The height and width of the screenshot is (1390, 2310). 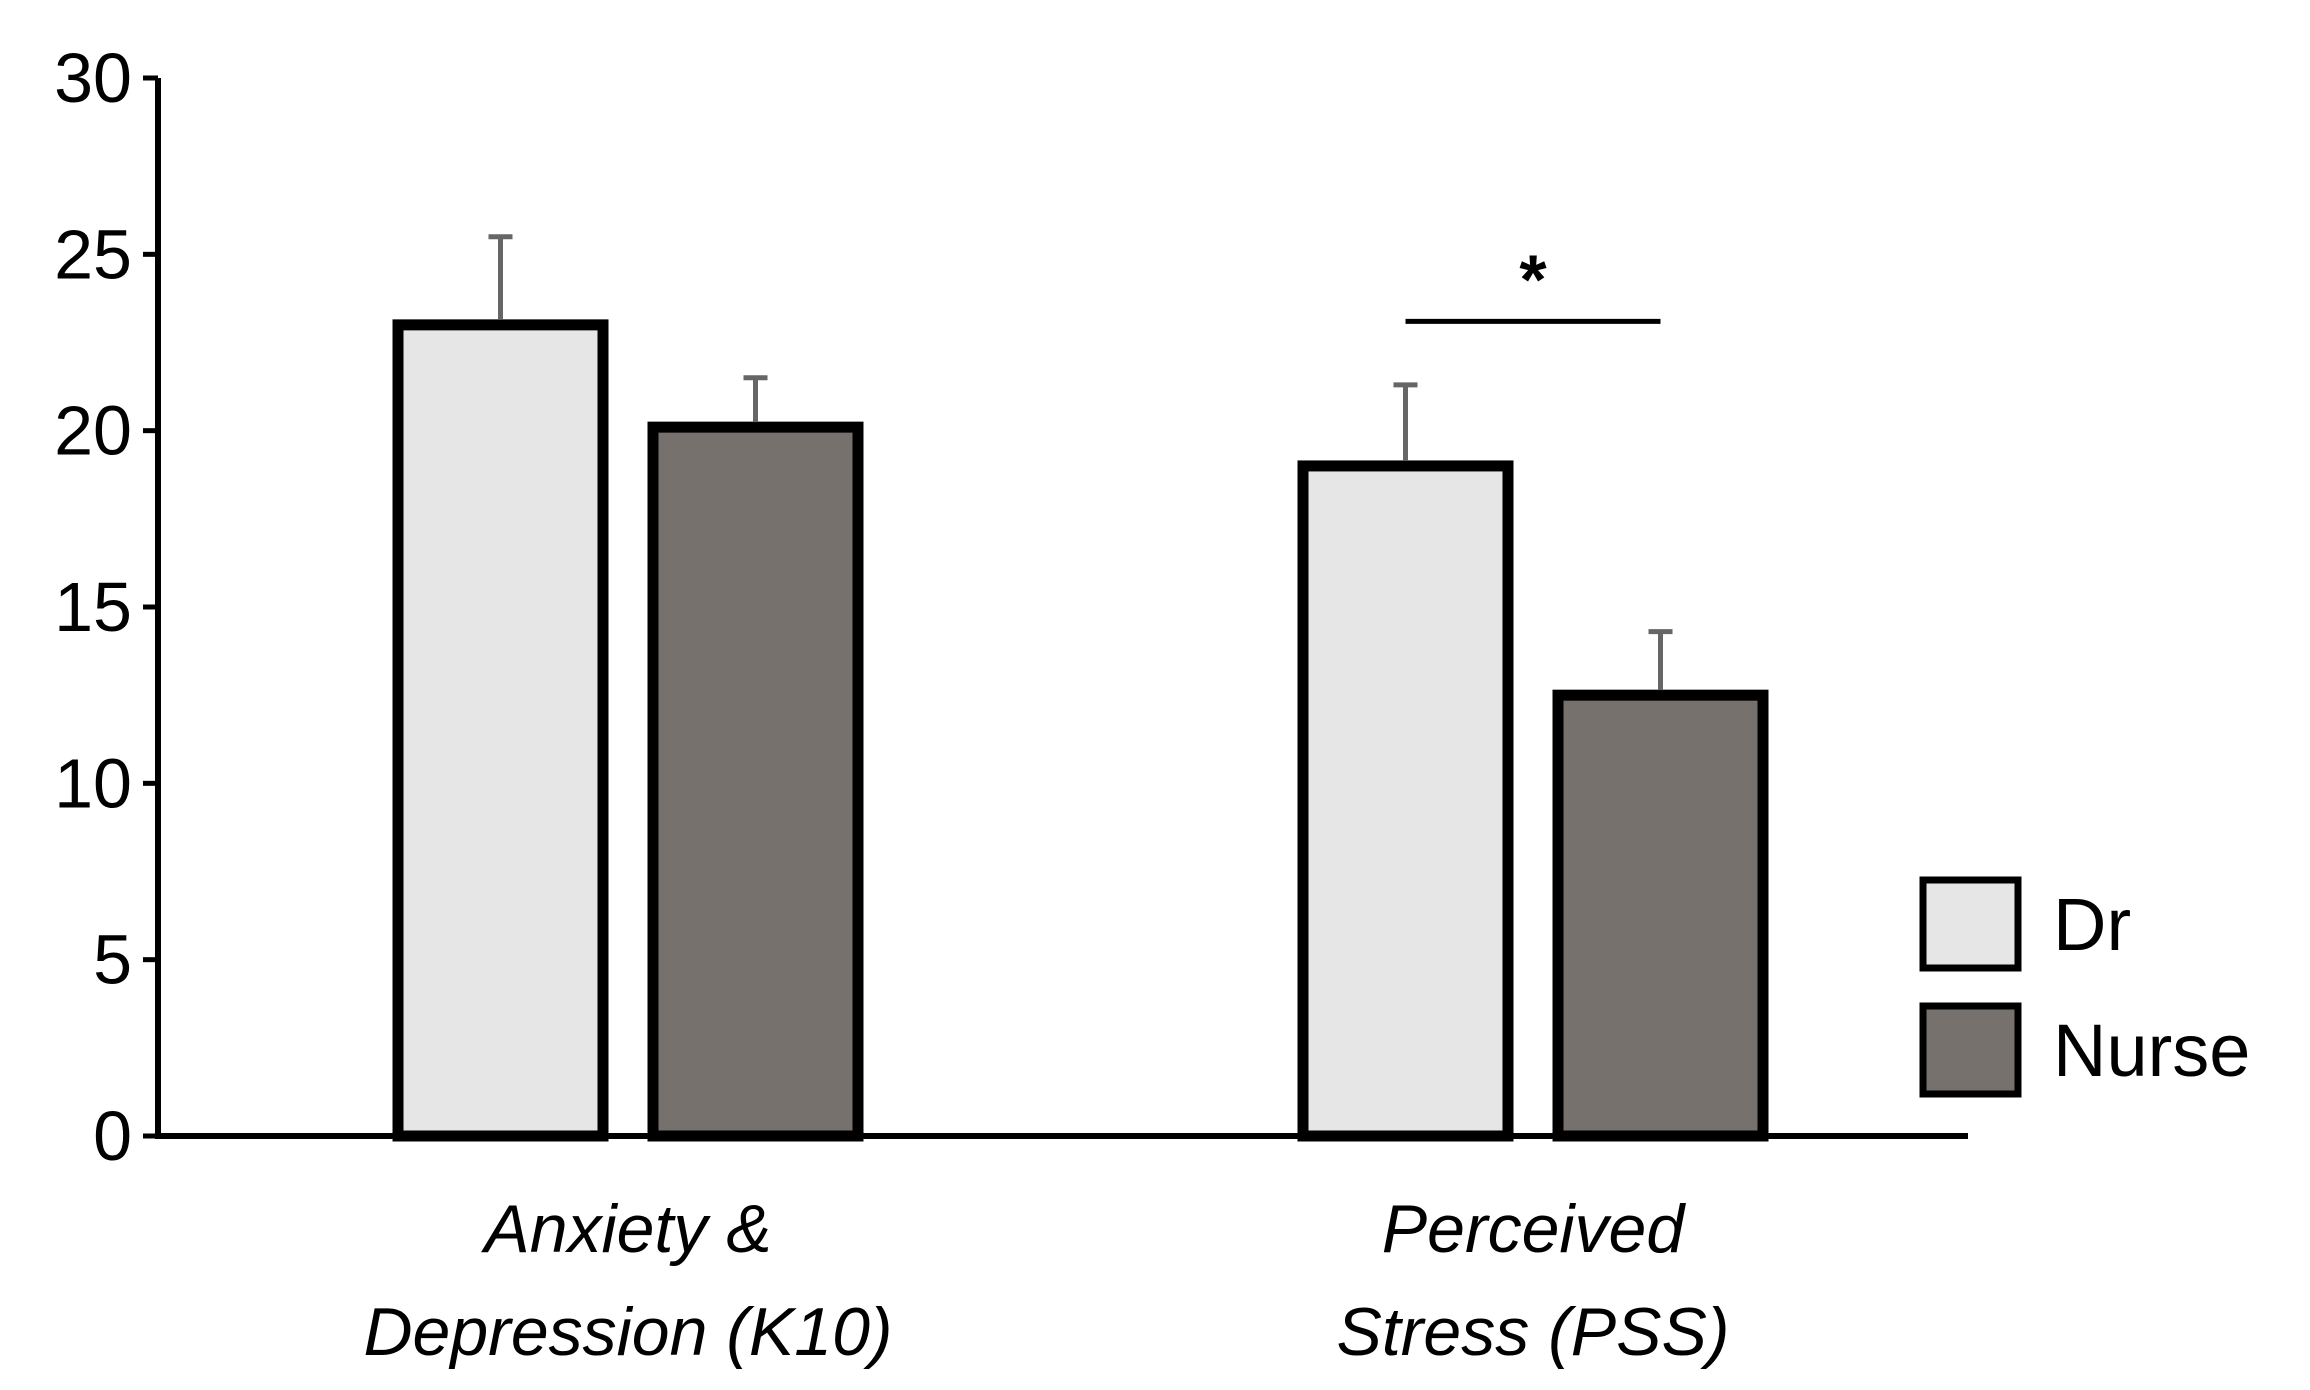 I want to click on legend-label-nurse: Nurse, so click(x=2151, y=1050).